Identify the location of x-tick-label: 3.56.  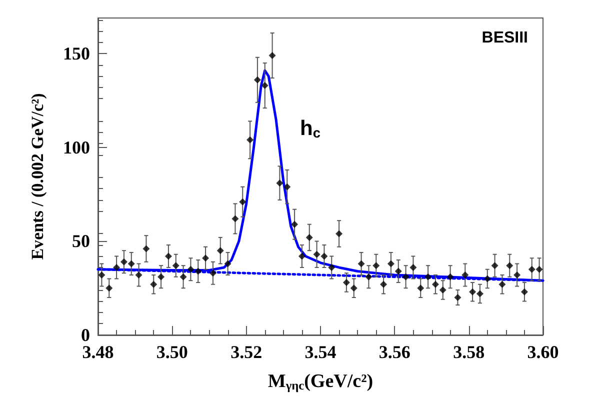
(394, 352).